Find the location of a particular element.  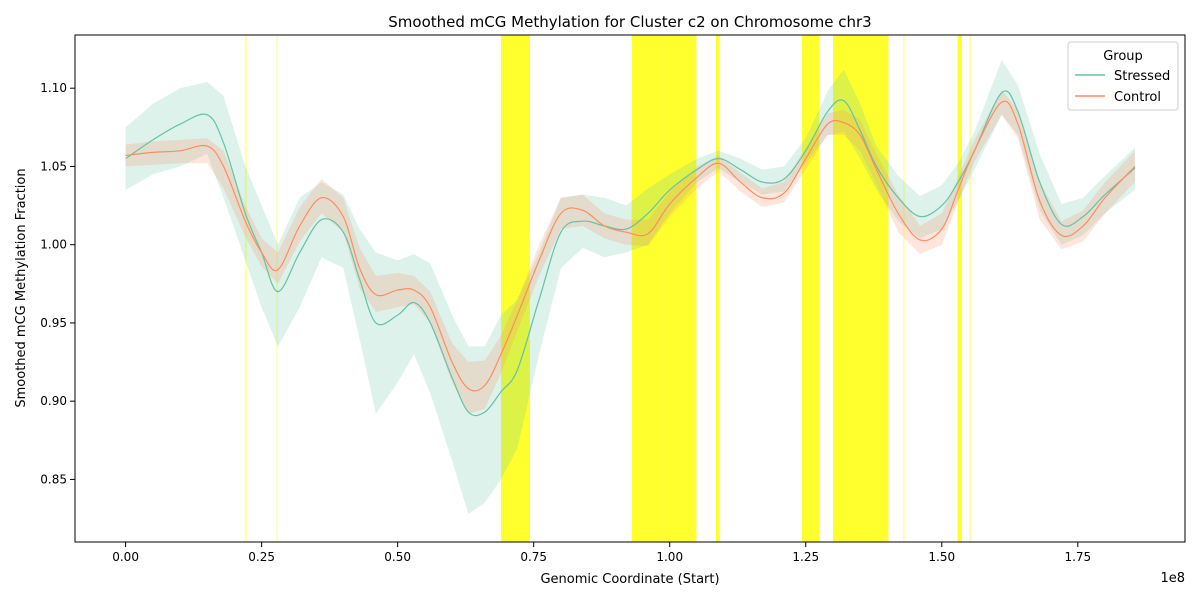

y-tick-label: 0.85 is located at coordinates (53, 479).